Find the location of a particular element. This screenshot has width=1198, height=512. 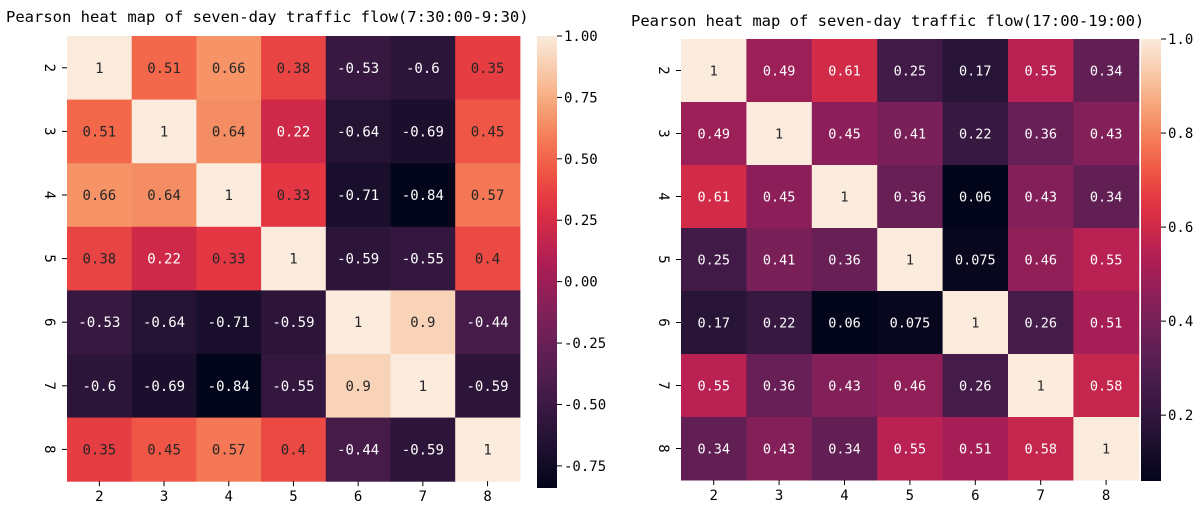

colorbar-tick-label: -0.50 is located at coordinates (585, 405).